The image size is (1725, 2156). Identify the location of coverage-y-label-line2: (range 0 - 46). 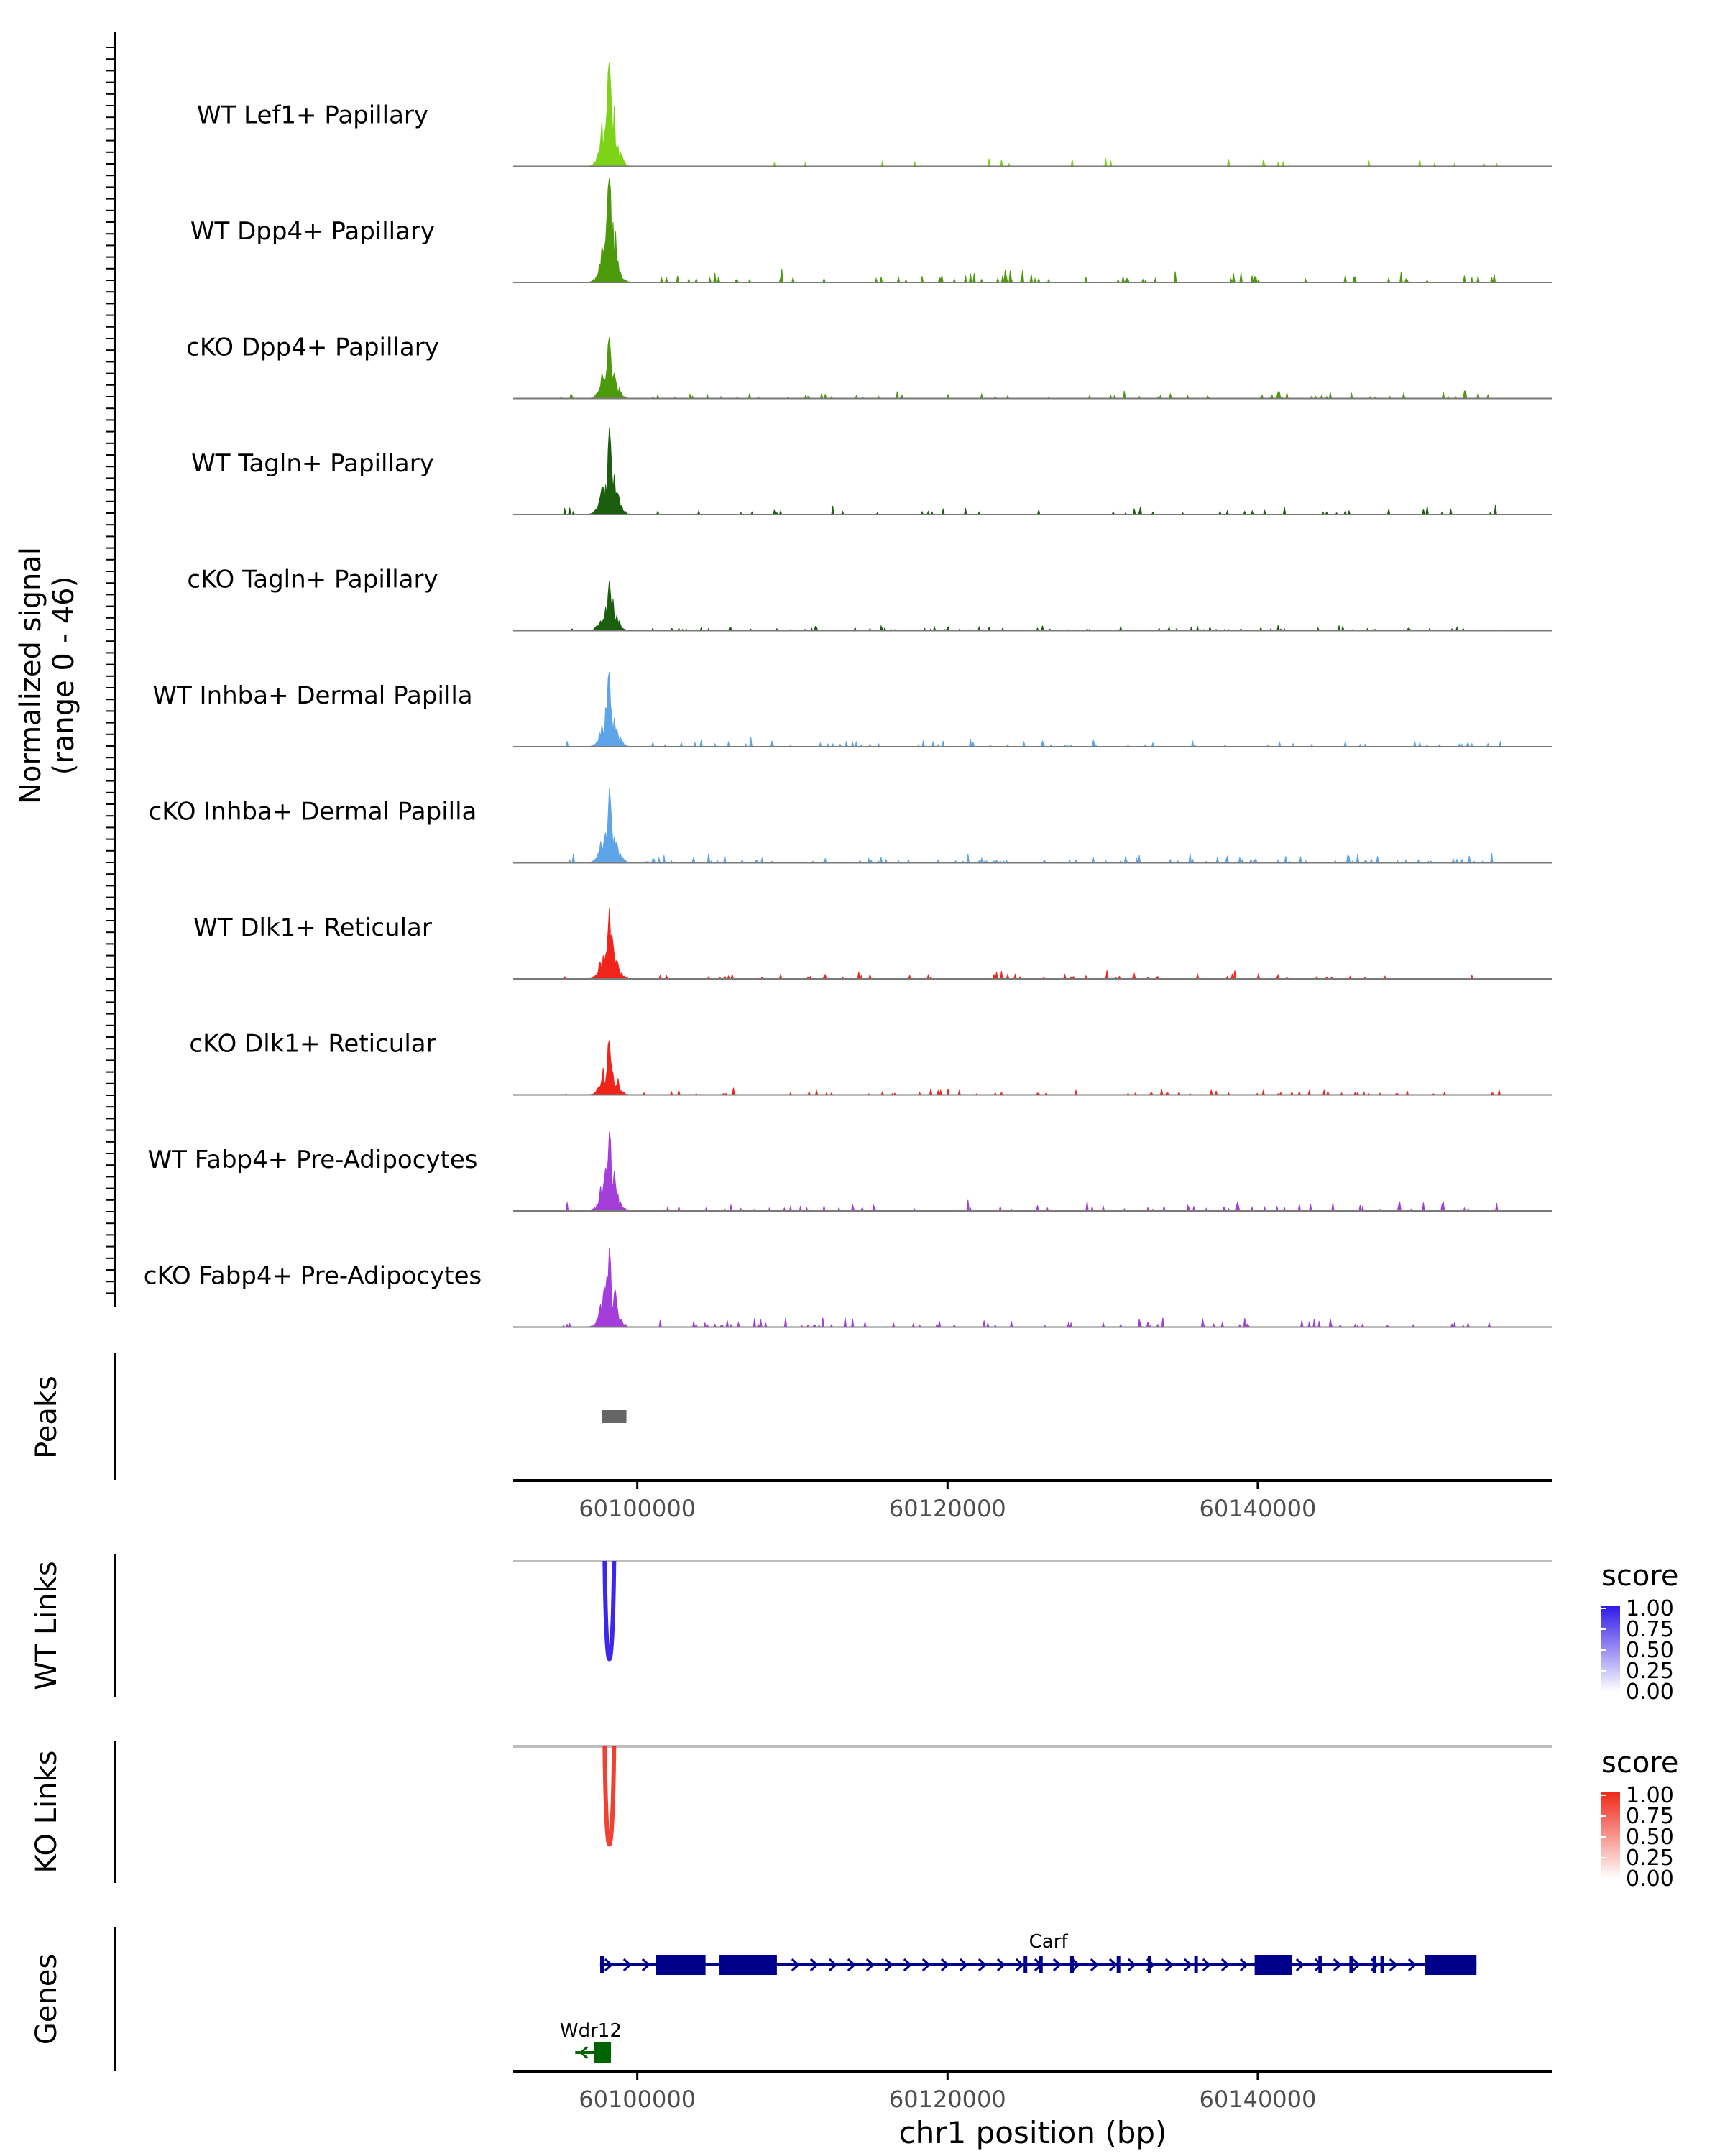
(63, 675).